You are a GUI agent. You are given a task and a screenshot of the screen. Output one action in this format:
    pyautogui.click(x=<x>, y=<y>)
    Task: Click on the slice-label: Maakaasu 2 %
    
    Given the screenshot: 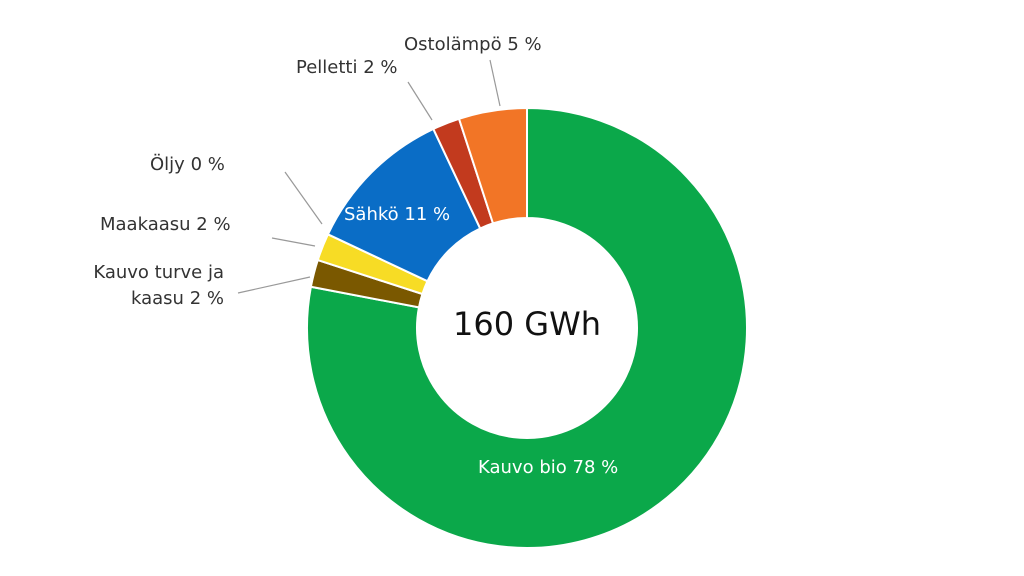 What is the action you would take?
    pyautogui.click(x=165, y=225)
    